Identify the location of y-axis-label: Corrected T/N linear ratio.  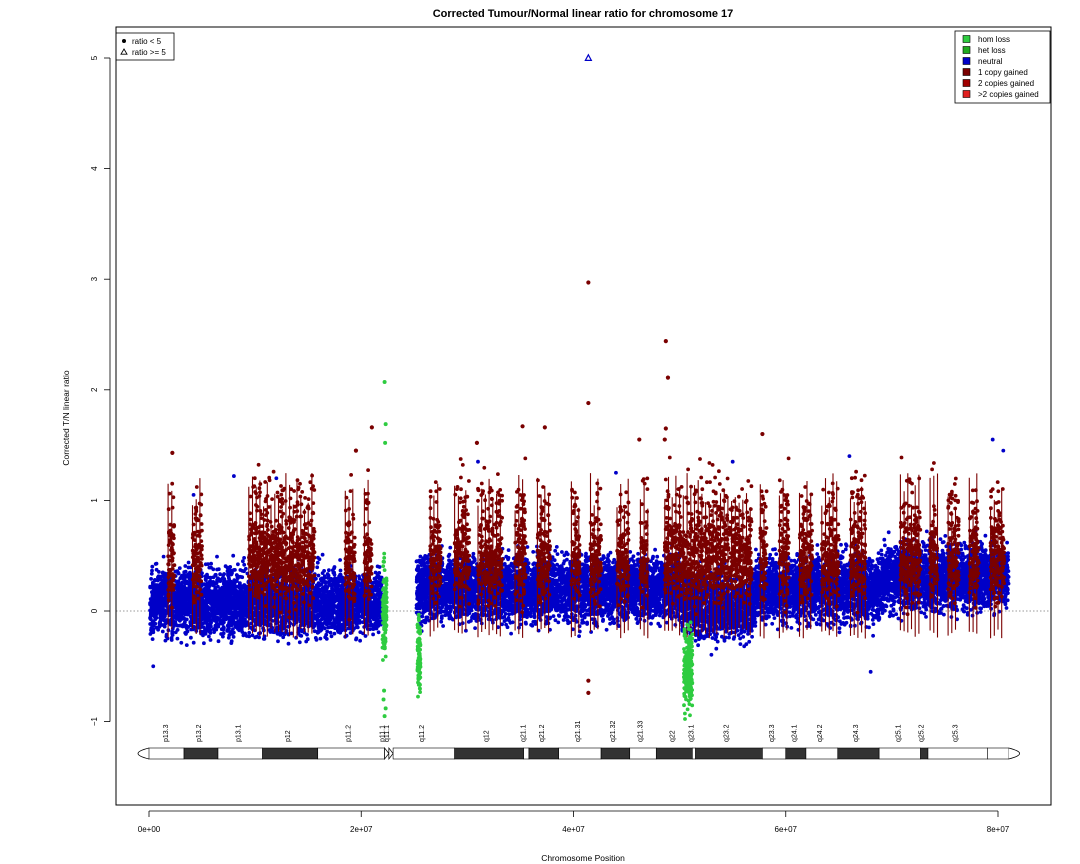
(66, 418).